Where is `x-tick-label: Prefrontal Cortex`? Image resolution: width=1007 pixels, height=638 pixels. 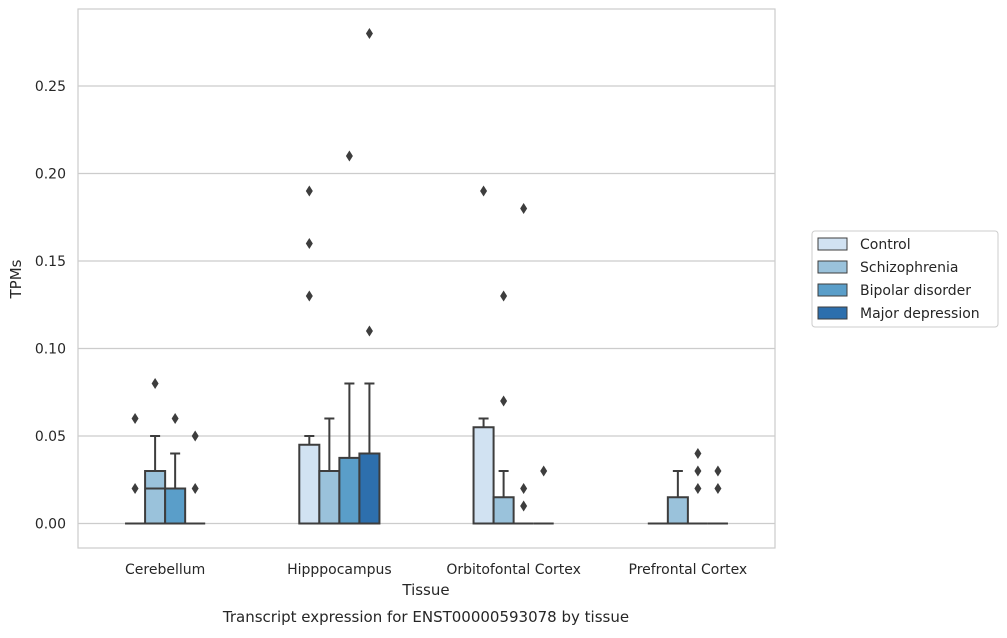
x-tick-label: Prefrontal Cortex is located at coordinates (688, 570).